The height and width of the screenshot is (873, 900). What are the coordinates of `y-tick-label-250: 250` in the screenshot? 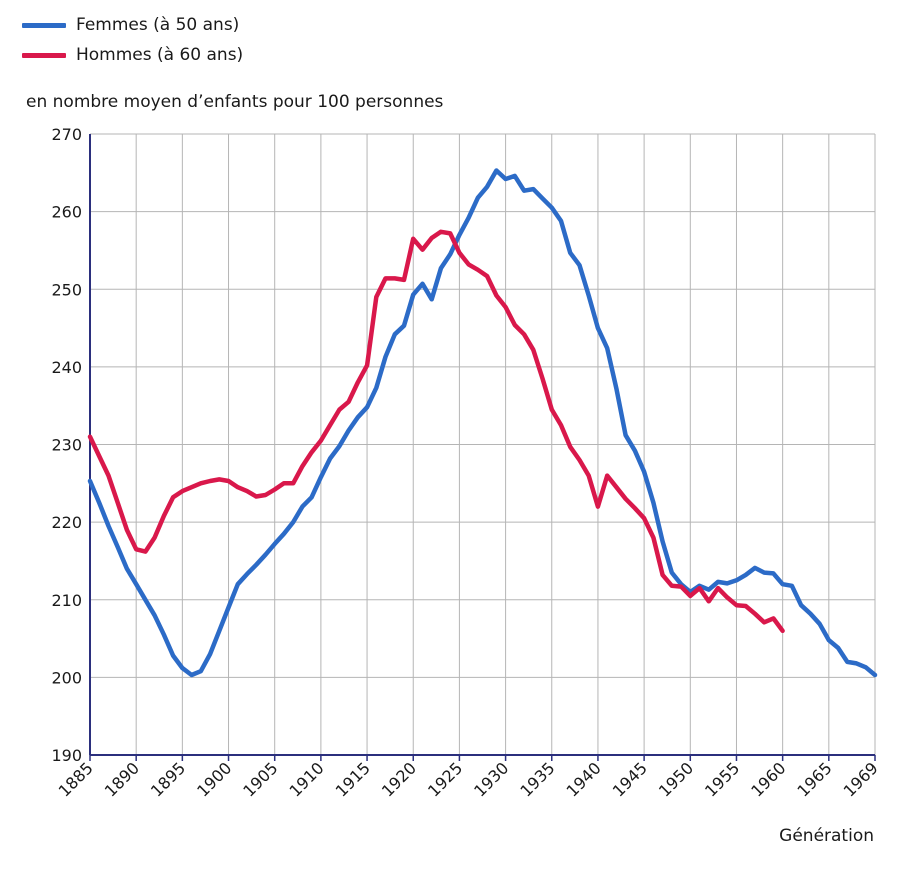 It's located at (66, 289).